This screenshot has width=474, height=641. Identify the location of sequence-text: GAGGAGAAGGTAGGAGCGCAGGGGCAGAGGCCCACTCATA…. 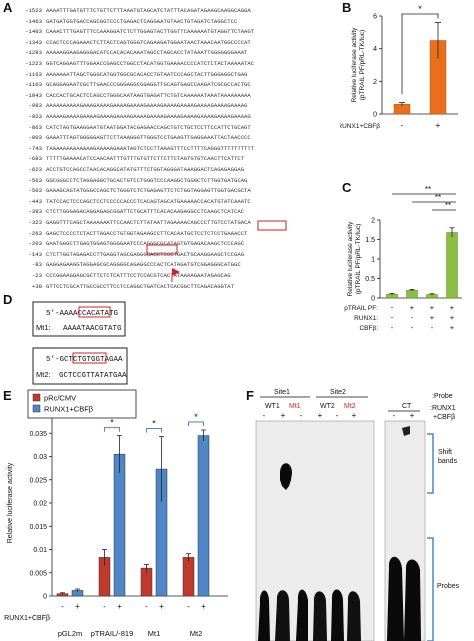
(143, 265).